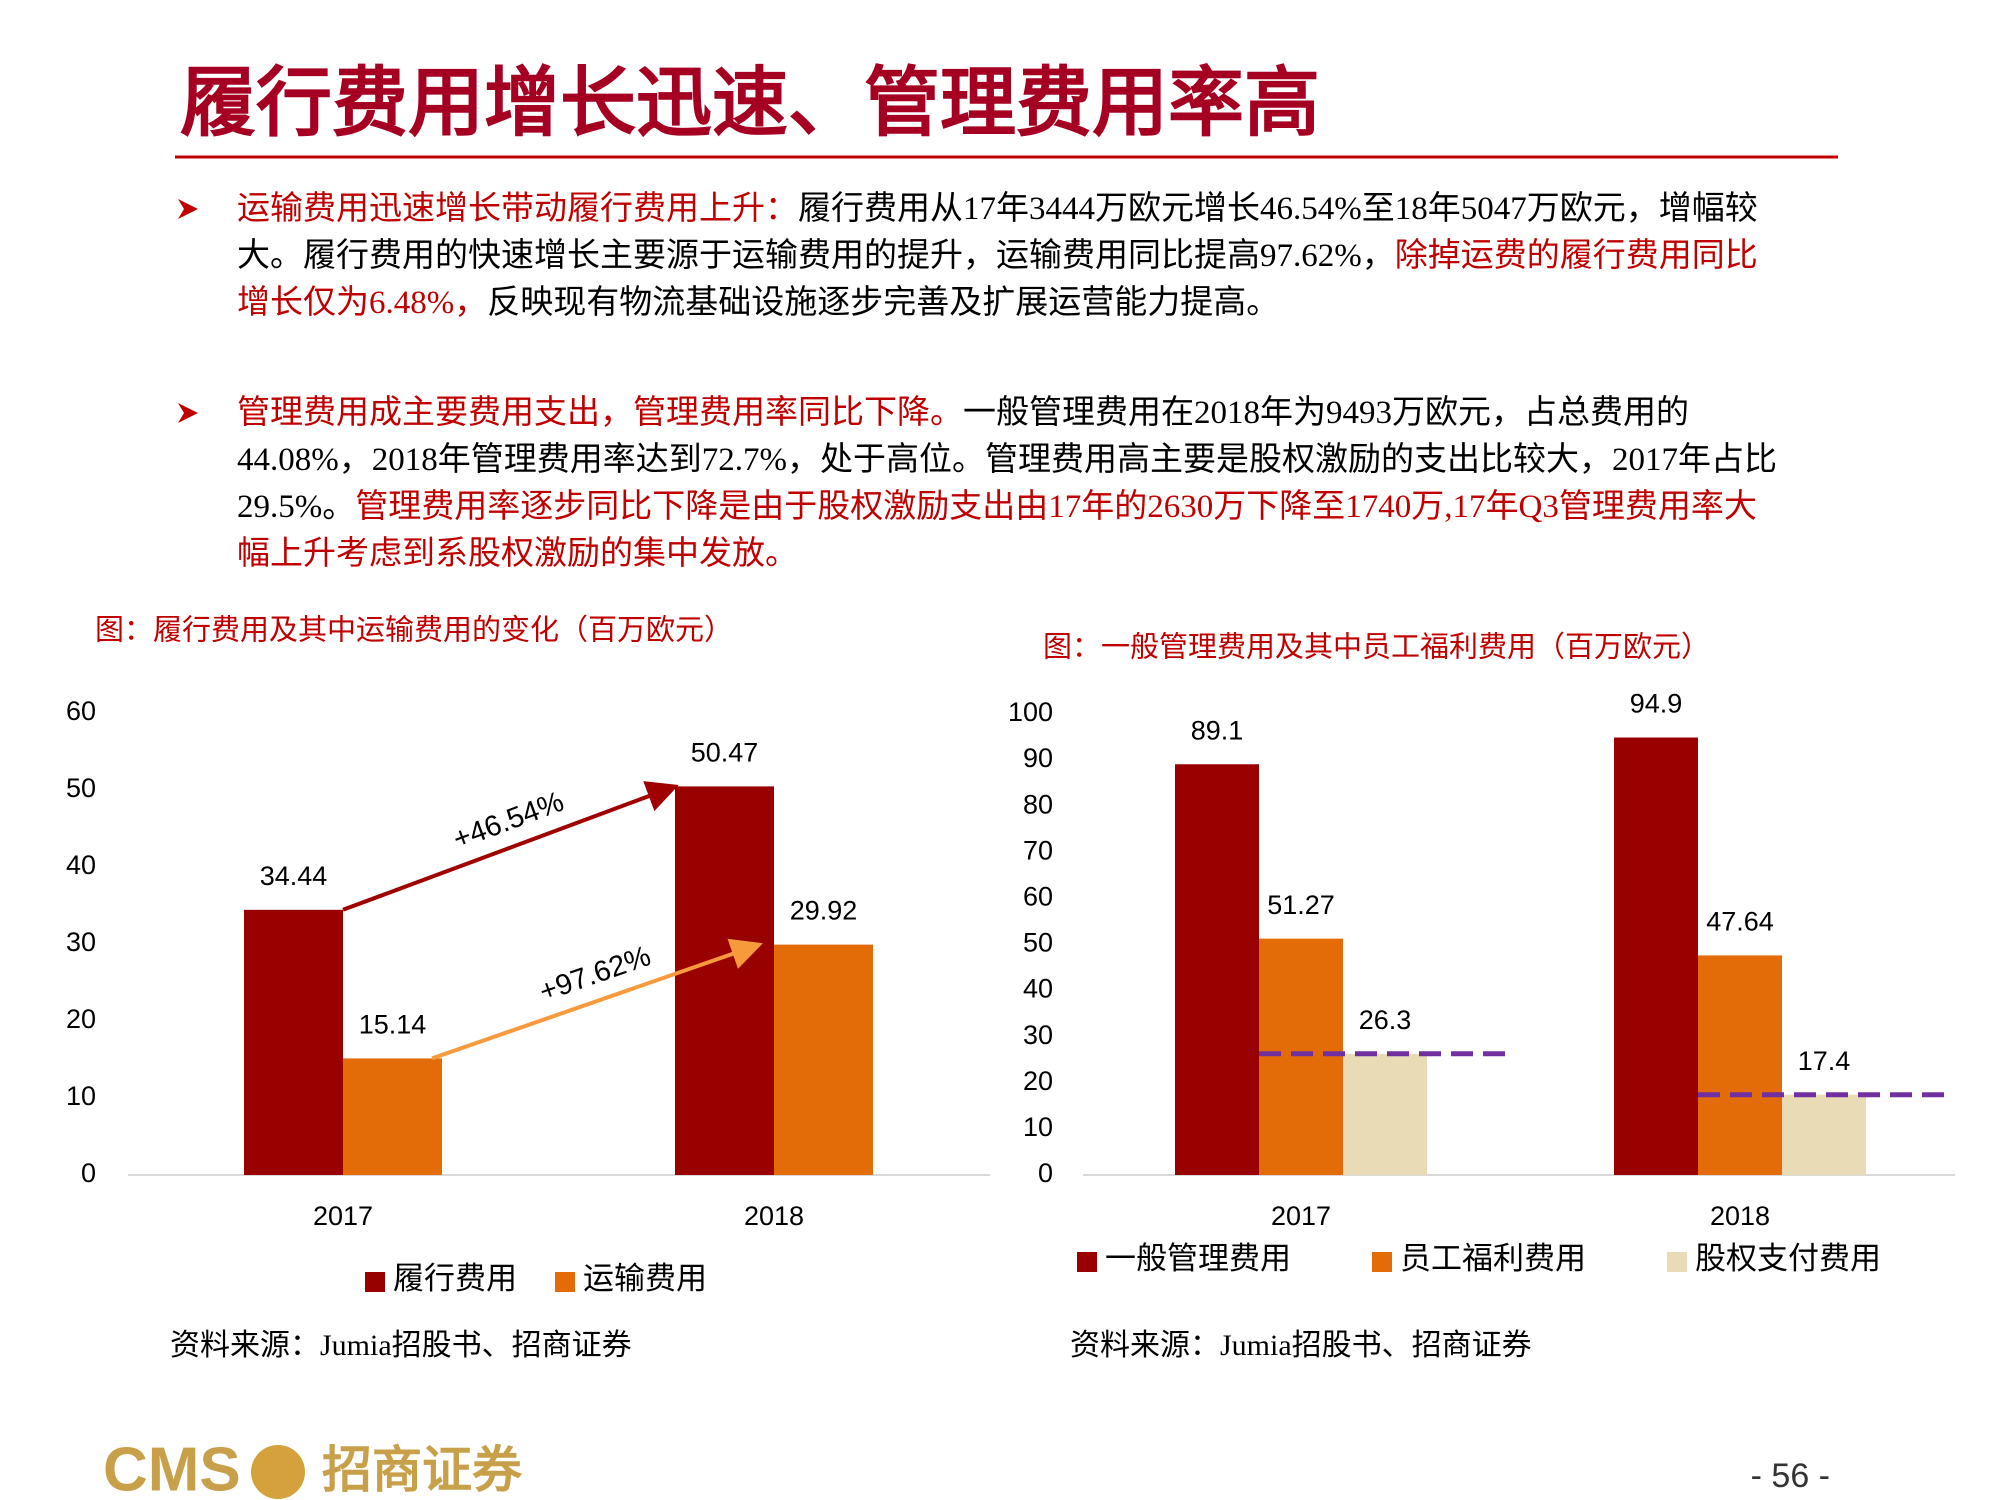 The width and height of the screenshot is (2000, 1500). What do you see at coordinates (517, 209) in the screenshot?
I see `bullet-text: 运输费用迅速增长带动履行费用上升：` at bounding box center [517, 209].